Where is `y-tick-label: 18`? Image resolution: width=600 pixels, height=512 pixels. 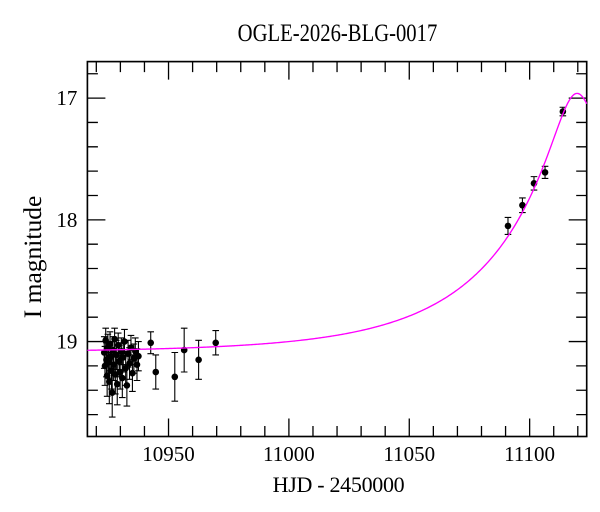 y-tick-label: 18 is located at coordinates (66, 220).